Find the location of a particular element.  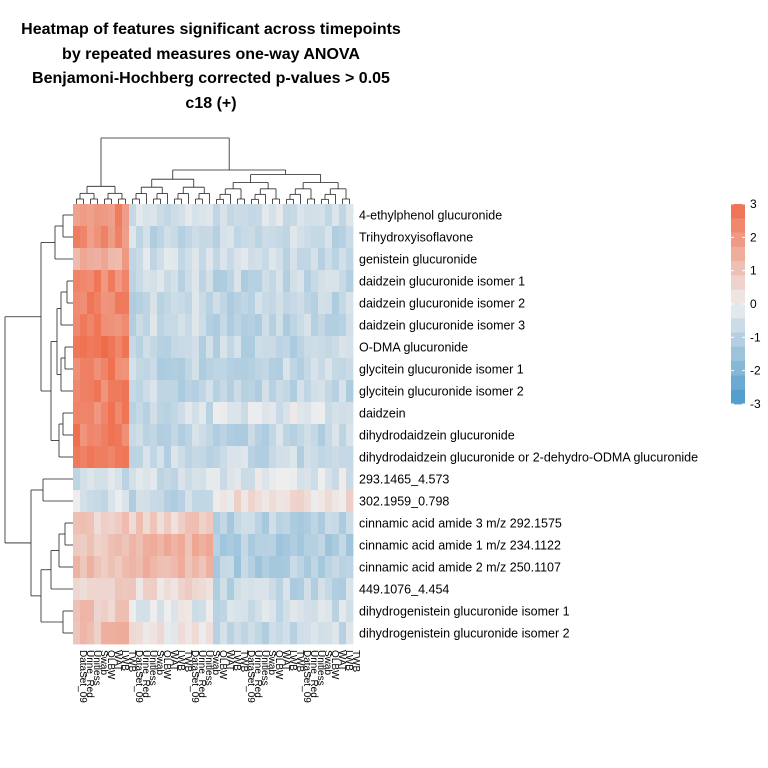

legend-tick-label: -2 is located at coordinates (755, 371).